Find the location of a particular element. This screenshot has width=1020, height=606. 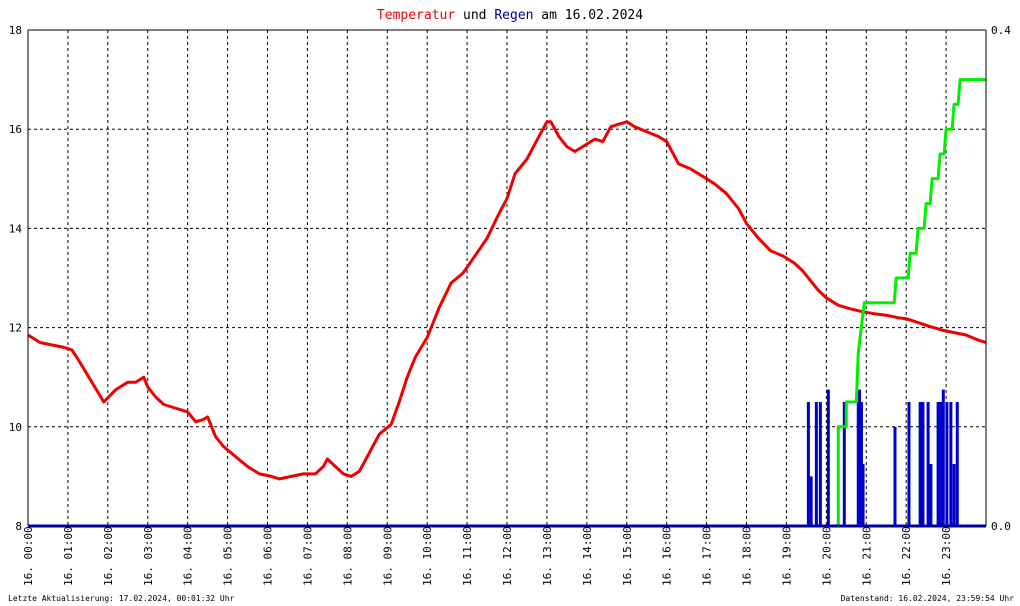

y-left-tick-label: 12 is located at coordinates (15, 328).